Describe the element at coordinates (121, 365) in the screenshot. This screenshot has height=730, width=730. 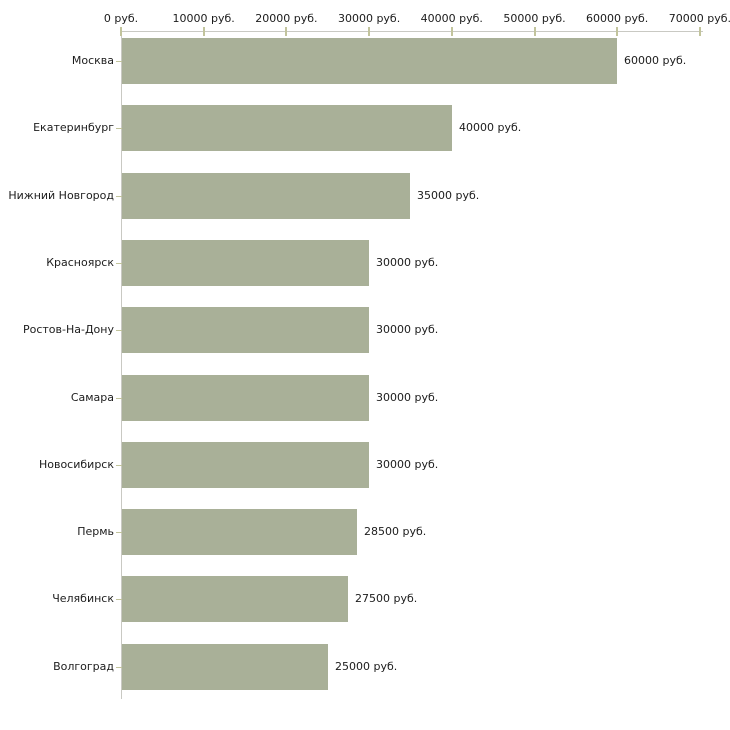
I see `y-axis-line` at that location.